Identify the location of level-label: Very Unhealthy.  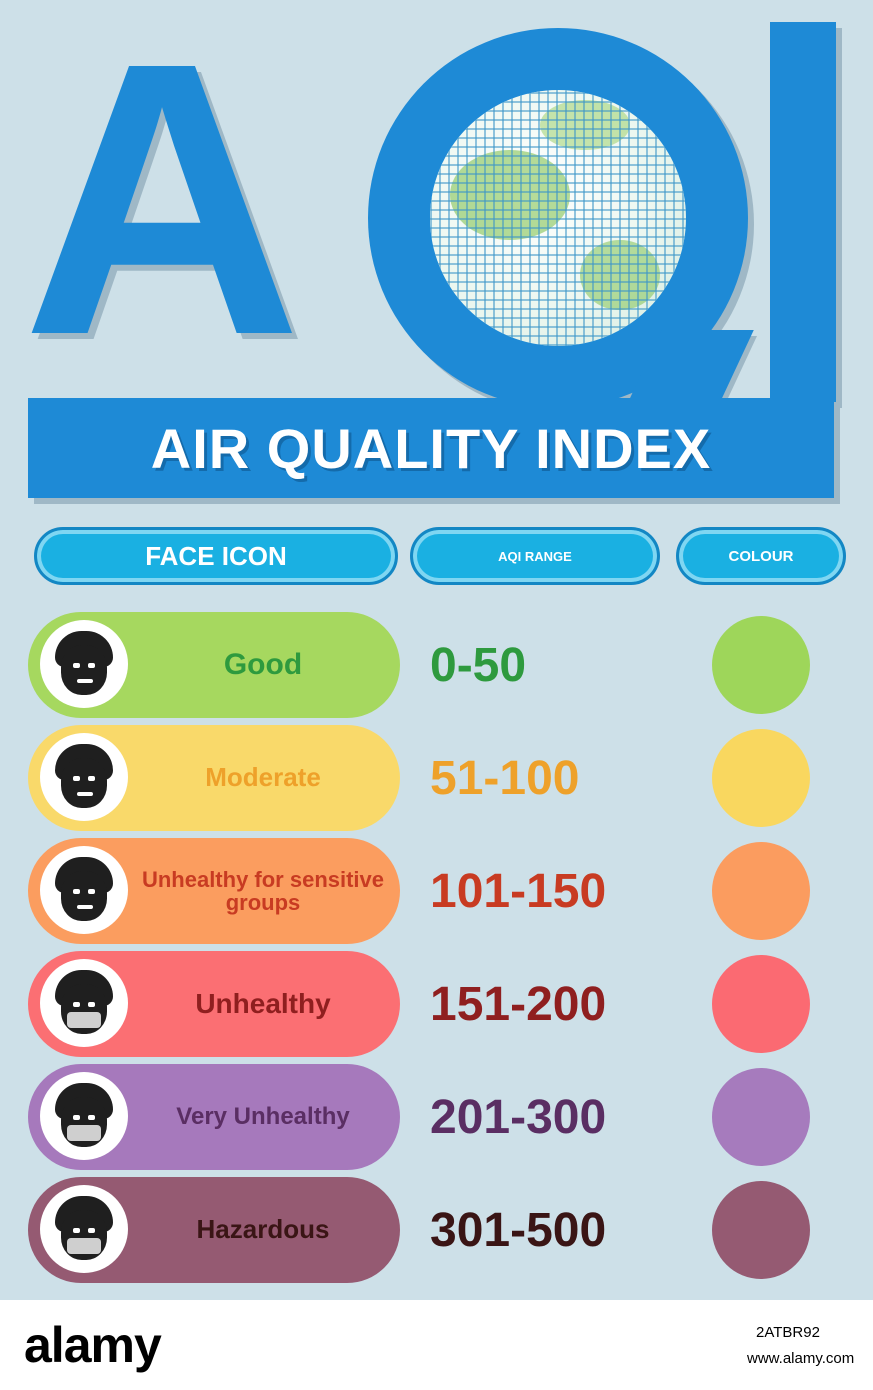
(263, 1117).